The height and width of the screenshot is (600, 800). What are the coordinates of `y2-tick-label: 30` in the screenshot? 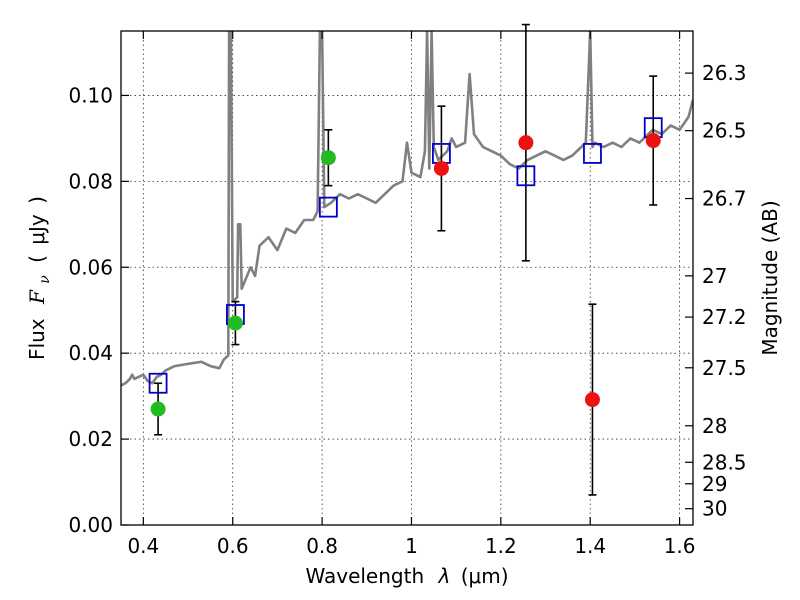 It's located at (714, 509).